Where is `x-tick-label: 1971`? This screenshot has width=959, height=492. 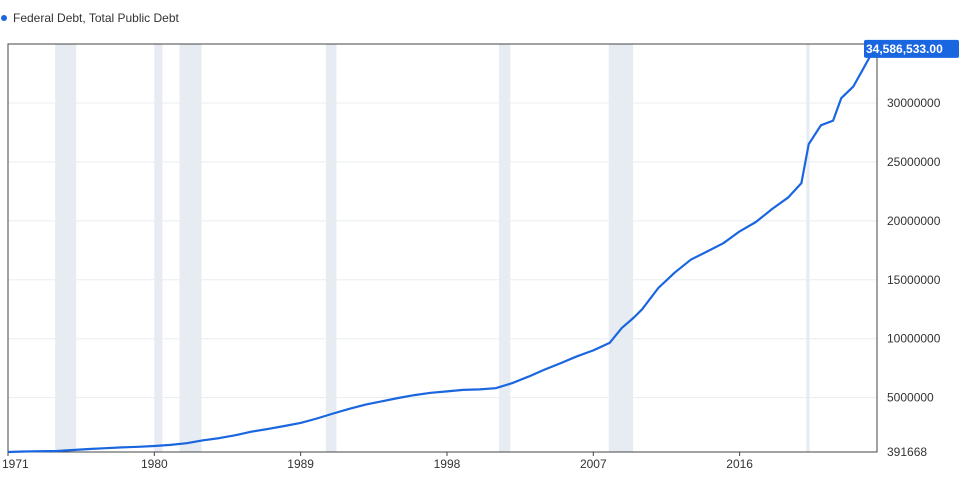 x-tick-label: 1971 is located at coordinates (15, 464).